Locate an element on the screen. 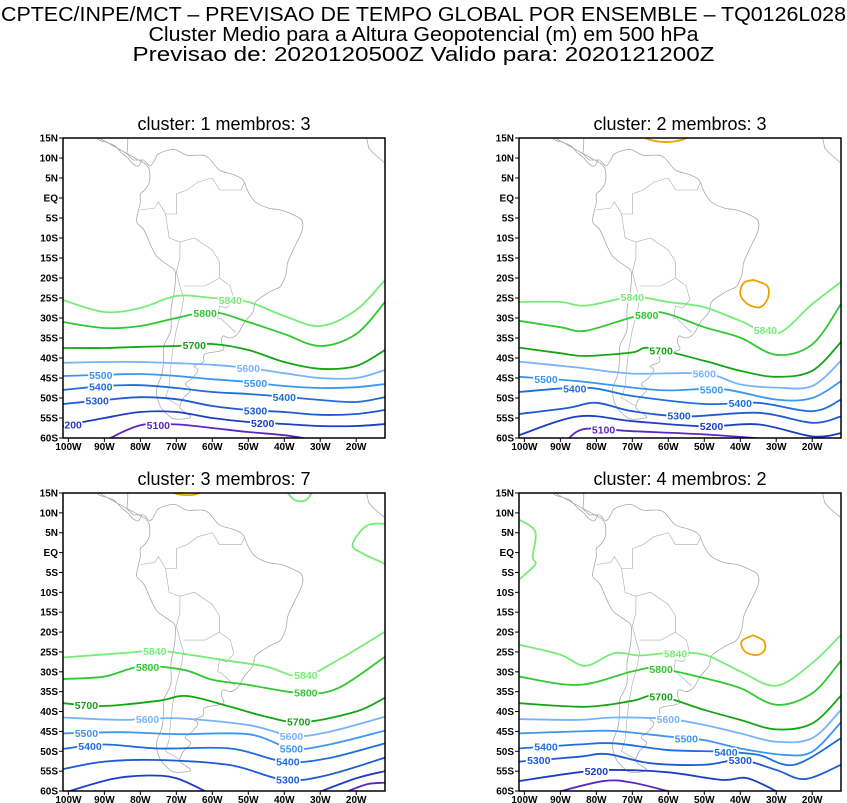 The image size is (847, 803). contour-label-5840: 5840 is located at coordinates (306, 676).